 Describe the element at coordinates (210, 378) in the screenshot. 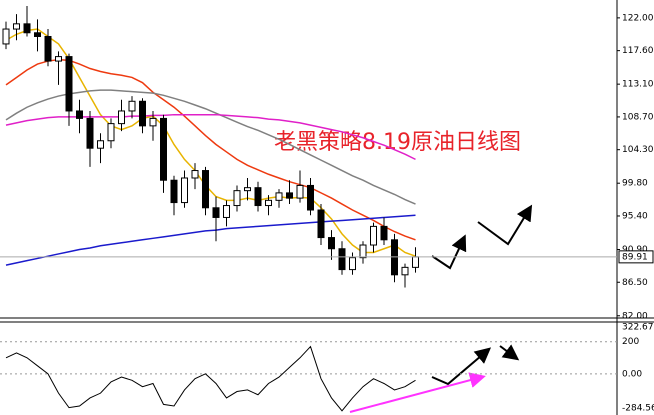

I see `indicator-line` at that location.